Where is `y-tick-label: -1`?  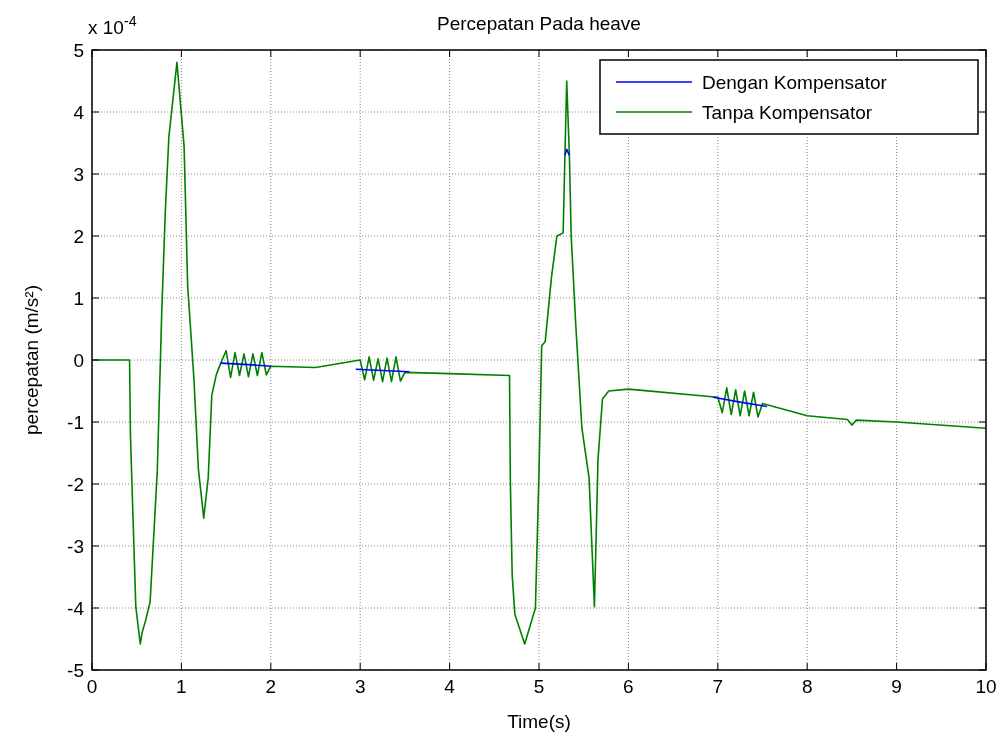 y-tick-label: -1 is located at coordinates (75, 422).